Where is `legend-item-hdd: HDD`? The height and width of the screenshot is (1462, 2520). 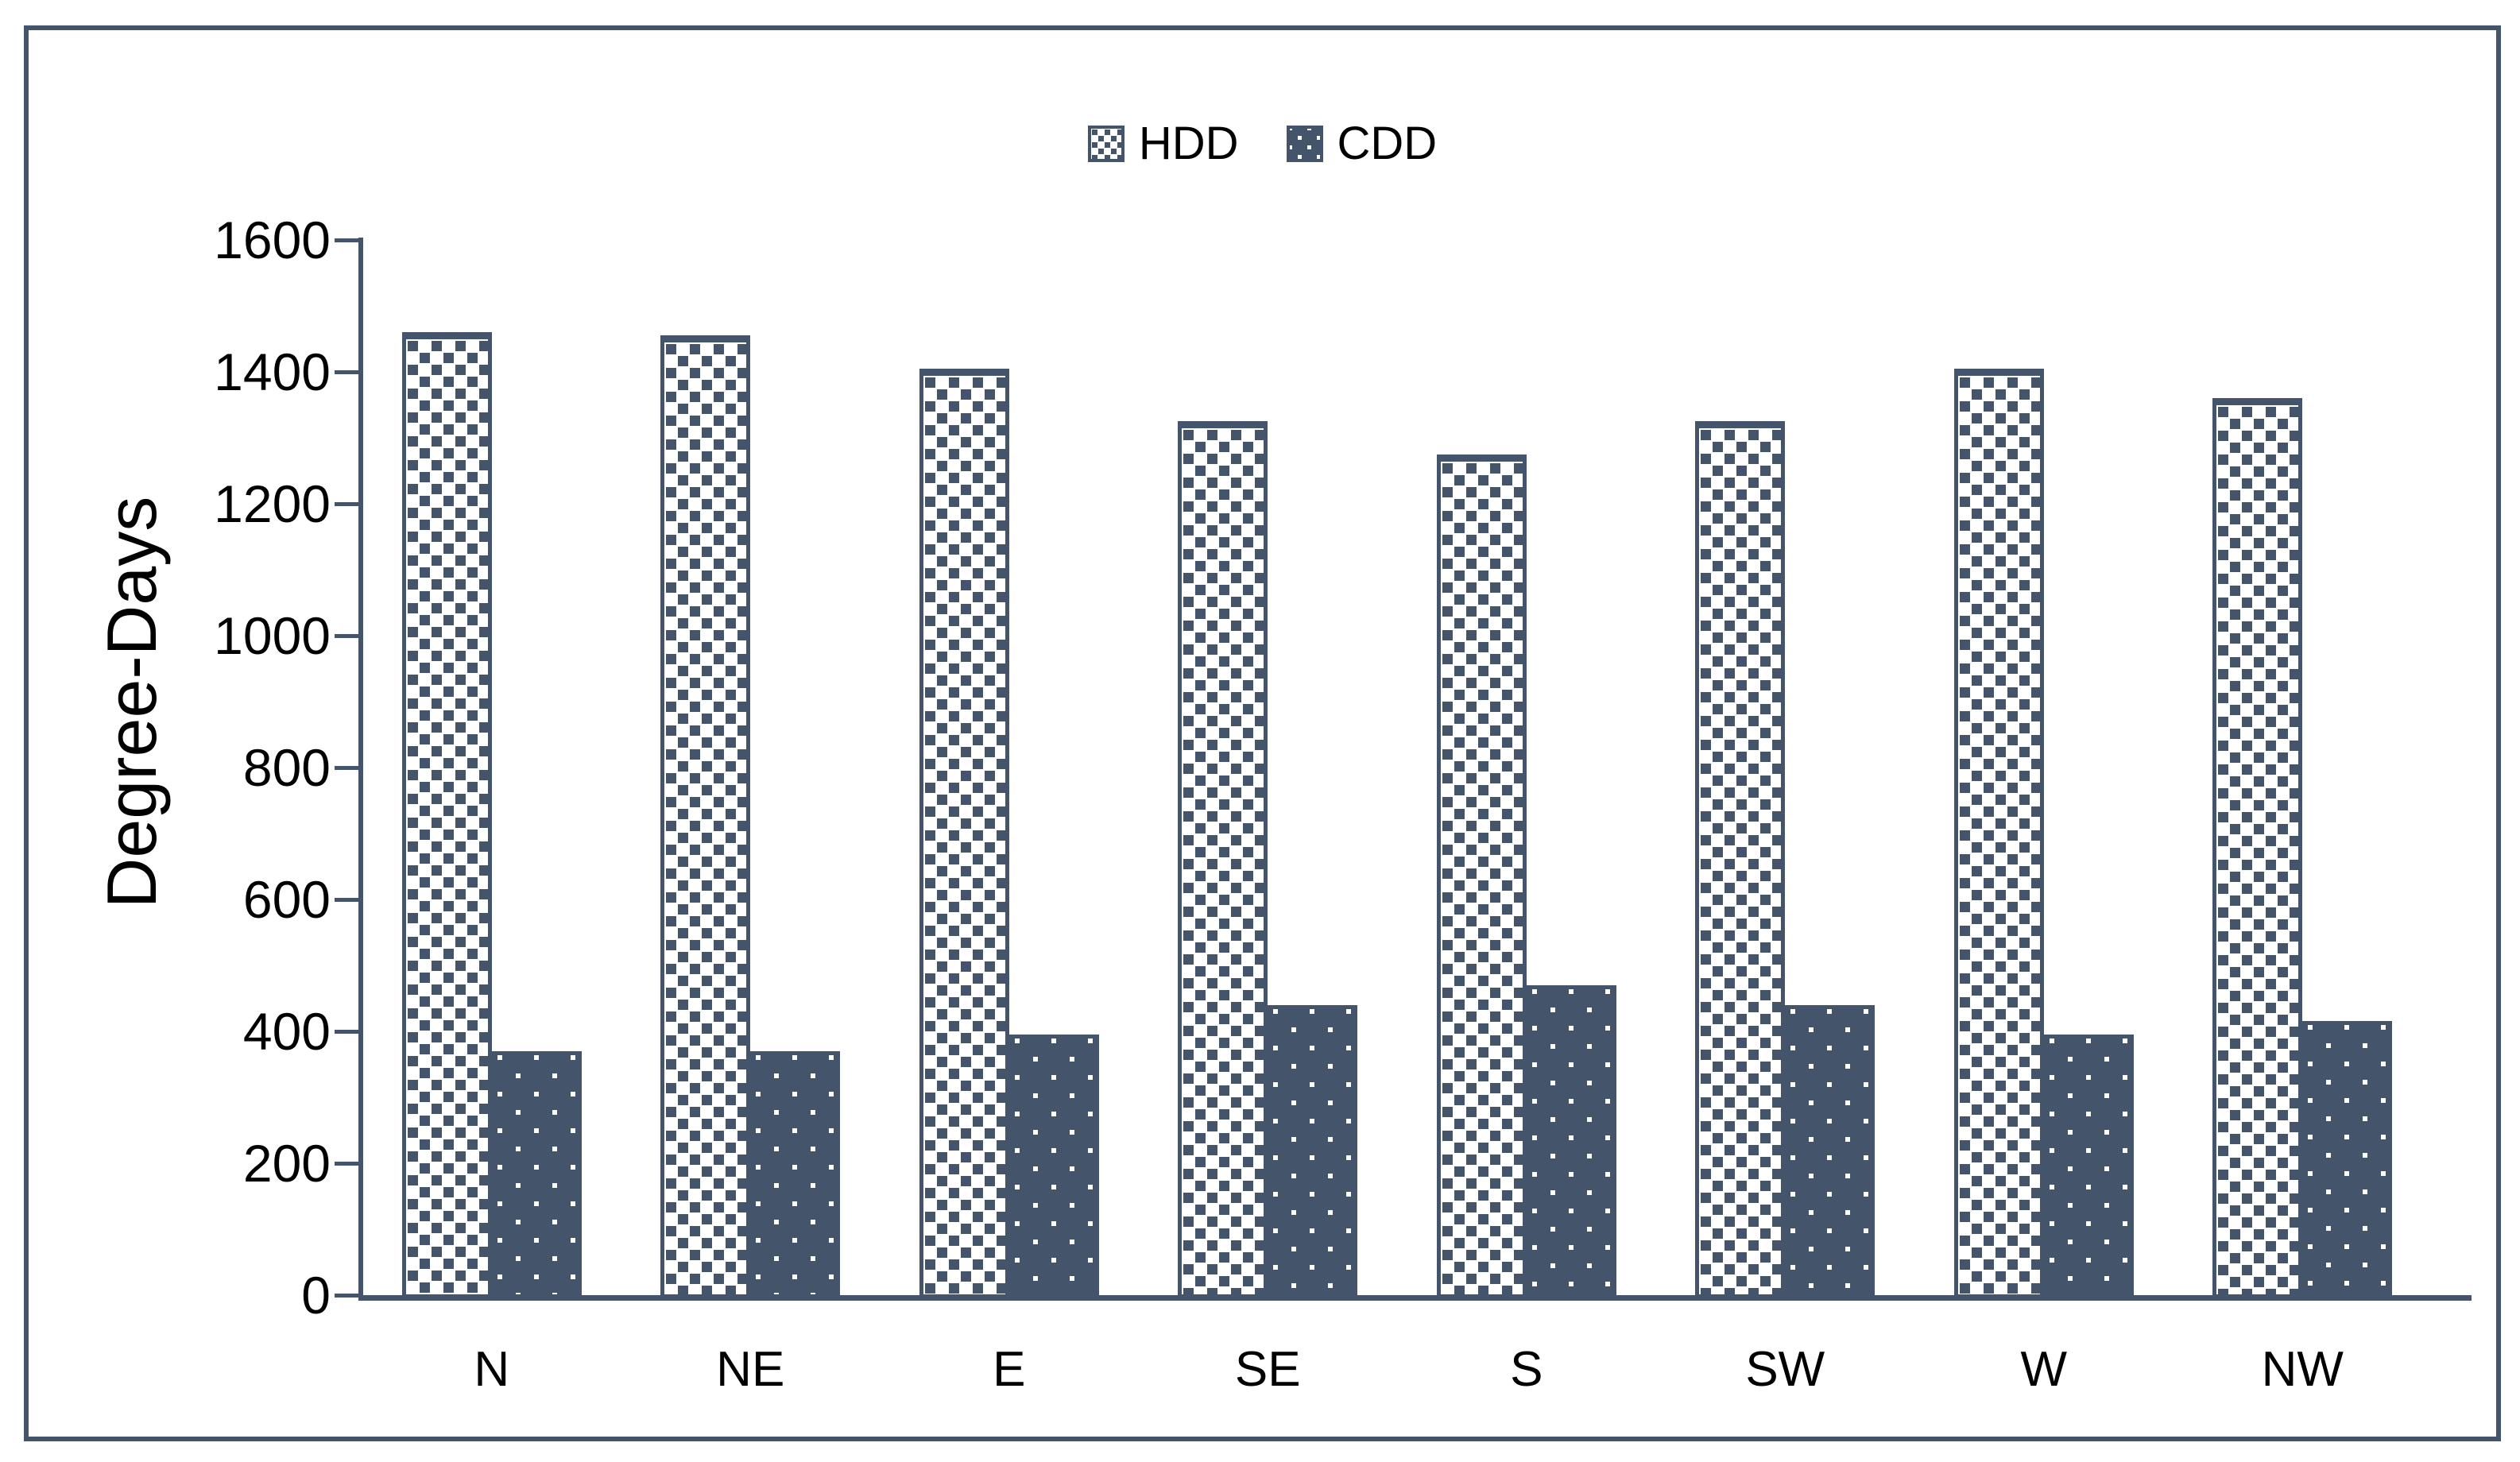
legend-item-hdd: HDD is located at coordinates (1163, 144).